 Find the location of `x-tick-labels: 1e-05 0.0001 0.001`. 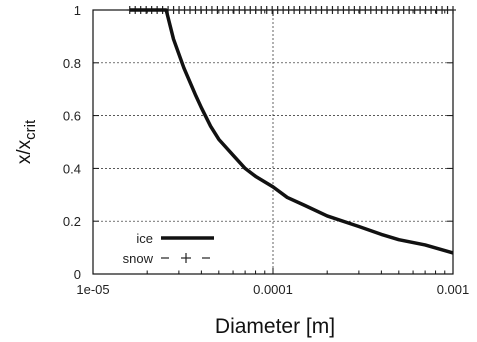

x-tick-labels: 1e-05 0.0001 0.001 is located at coordinates (272, 289).